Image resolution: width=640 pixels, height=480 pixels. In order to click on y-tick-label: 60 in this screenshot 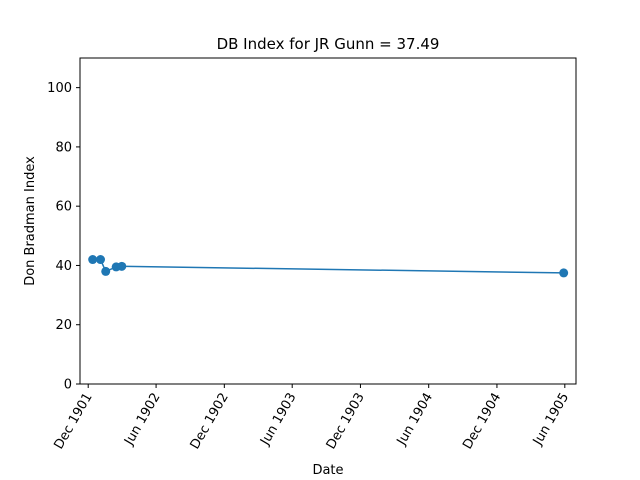, I will do `click(63, 207)`.